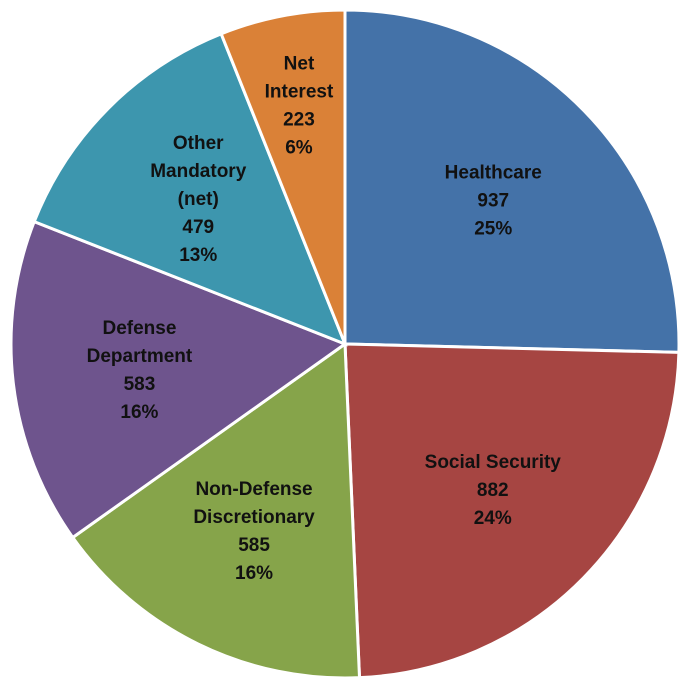  What do you see at coordinates (283, 176) in the screenshot?
I see `pie-slice-net-interest` at bounding box center [283, 176].